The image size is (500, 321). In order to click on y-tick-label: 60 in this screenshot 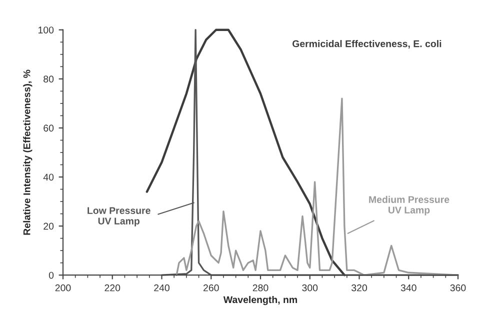, I will do `click(49, 128)`.